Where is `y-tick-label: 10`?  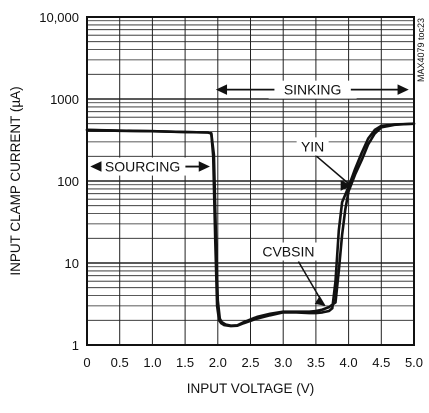
y-tick-label: 10 is located at coordinates (72, 263).